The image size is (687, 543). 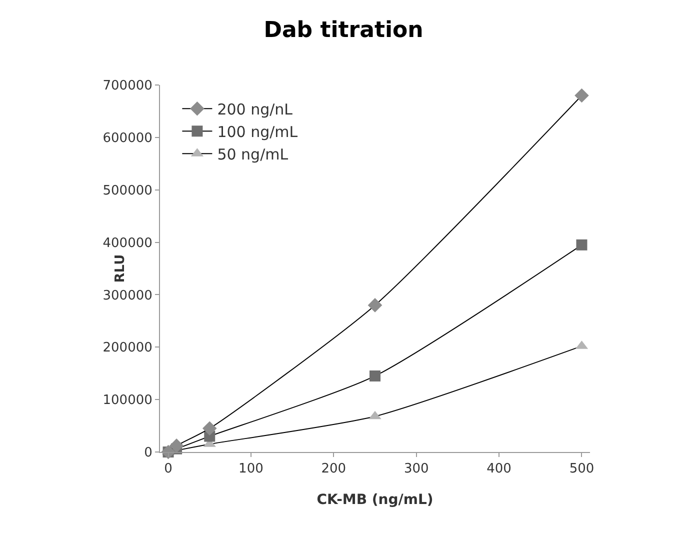 I want to click on x-tick-label: 500, so click(x=581, y=469).